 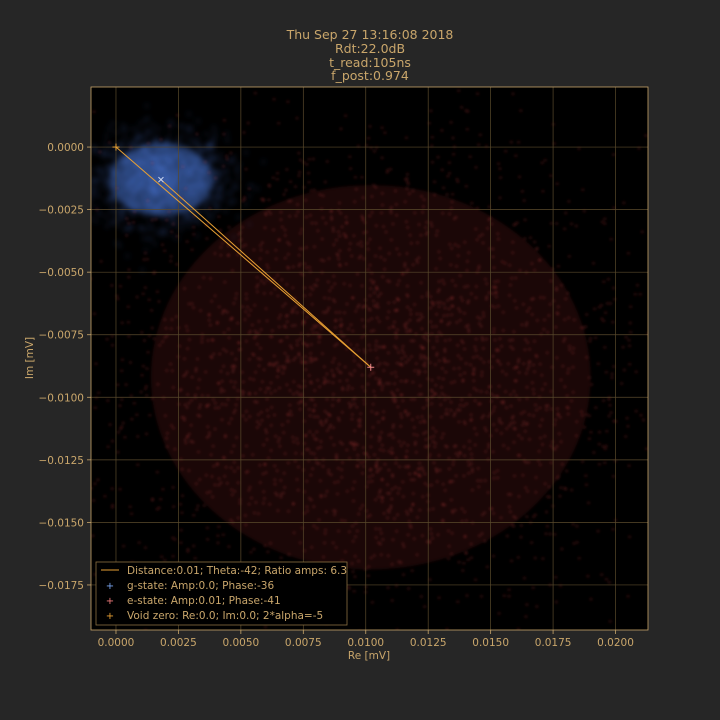 What do you see at coordinates (178, 188) in the screenshot?
I see `g-state-cloud` at bounding box center [178, 188].